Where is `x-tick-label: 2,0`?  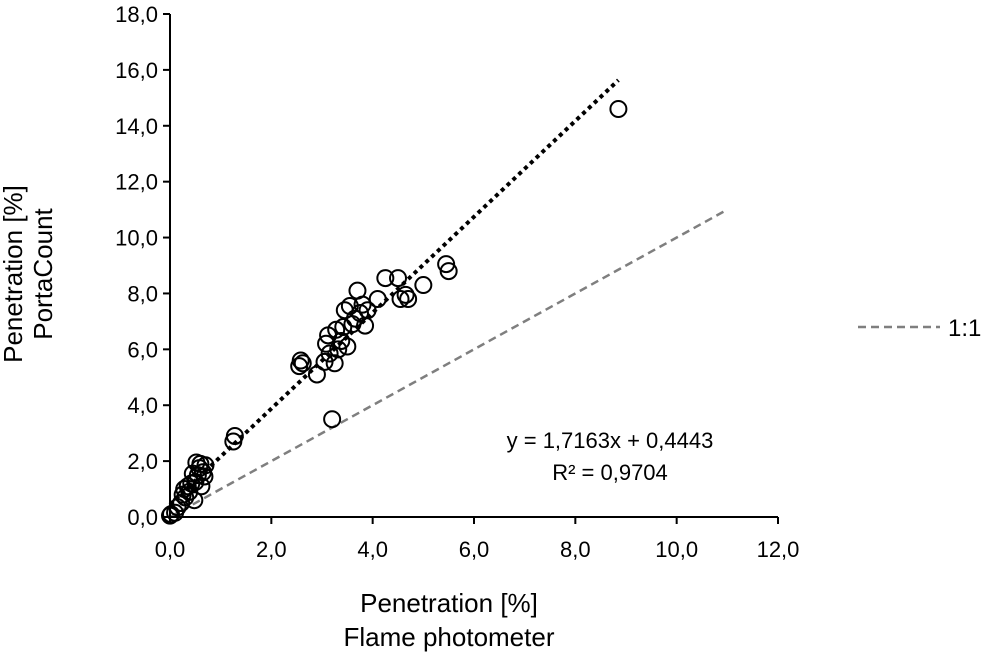
x-tick-label: 2,0 is located at coordinates (271, 549).